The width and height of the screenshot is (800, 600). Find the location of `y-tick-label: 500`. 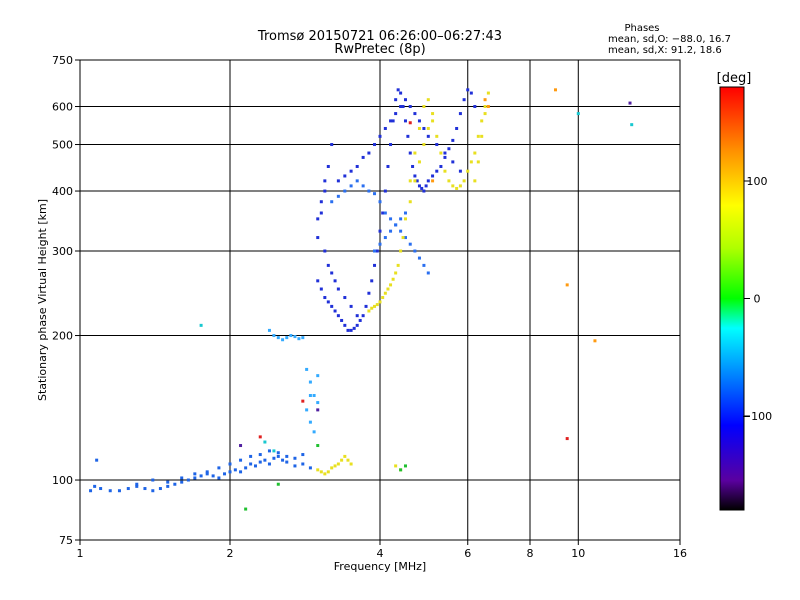

y-tick-label: 500 is located at coordinates (62, 145).